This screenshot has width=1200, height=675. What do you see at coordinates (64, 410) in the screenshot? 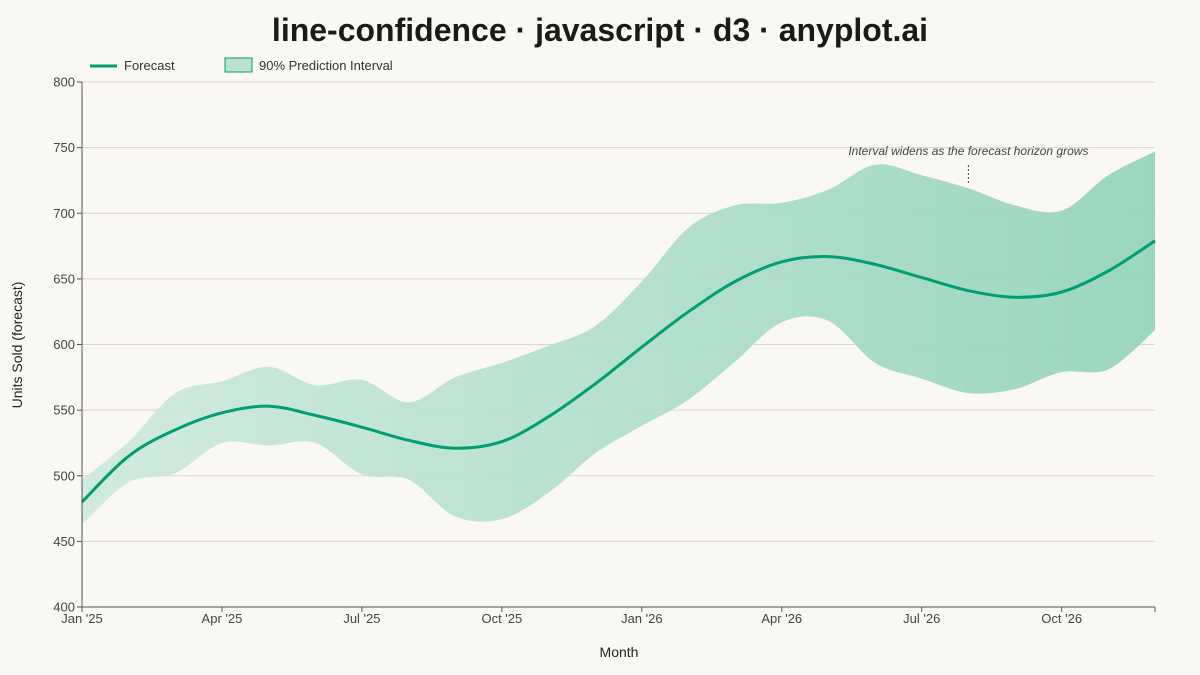
I see `y-tick-label: 550` at bounding box center [64, 410].